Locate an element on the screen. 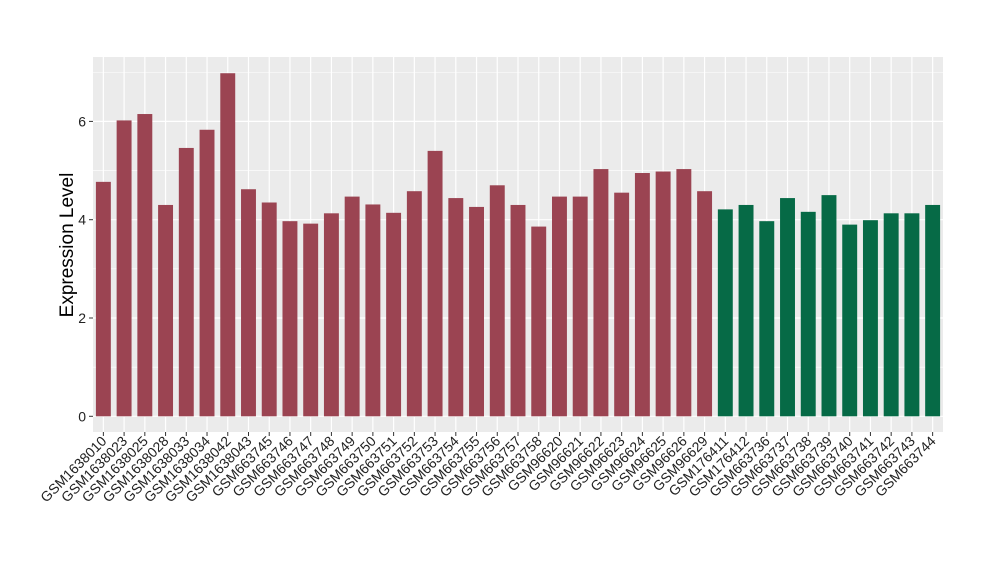 The image size is (1000, 585). y-tick-label: 0 is located at coordinates (82, 416).